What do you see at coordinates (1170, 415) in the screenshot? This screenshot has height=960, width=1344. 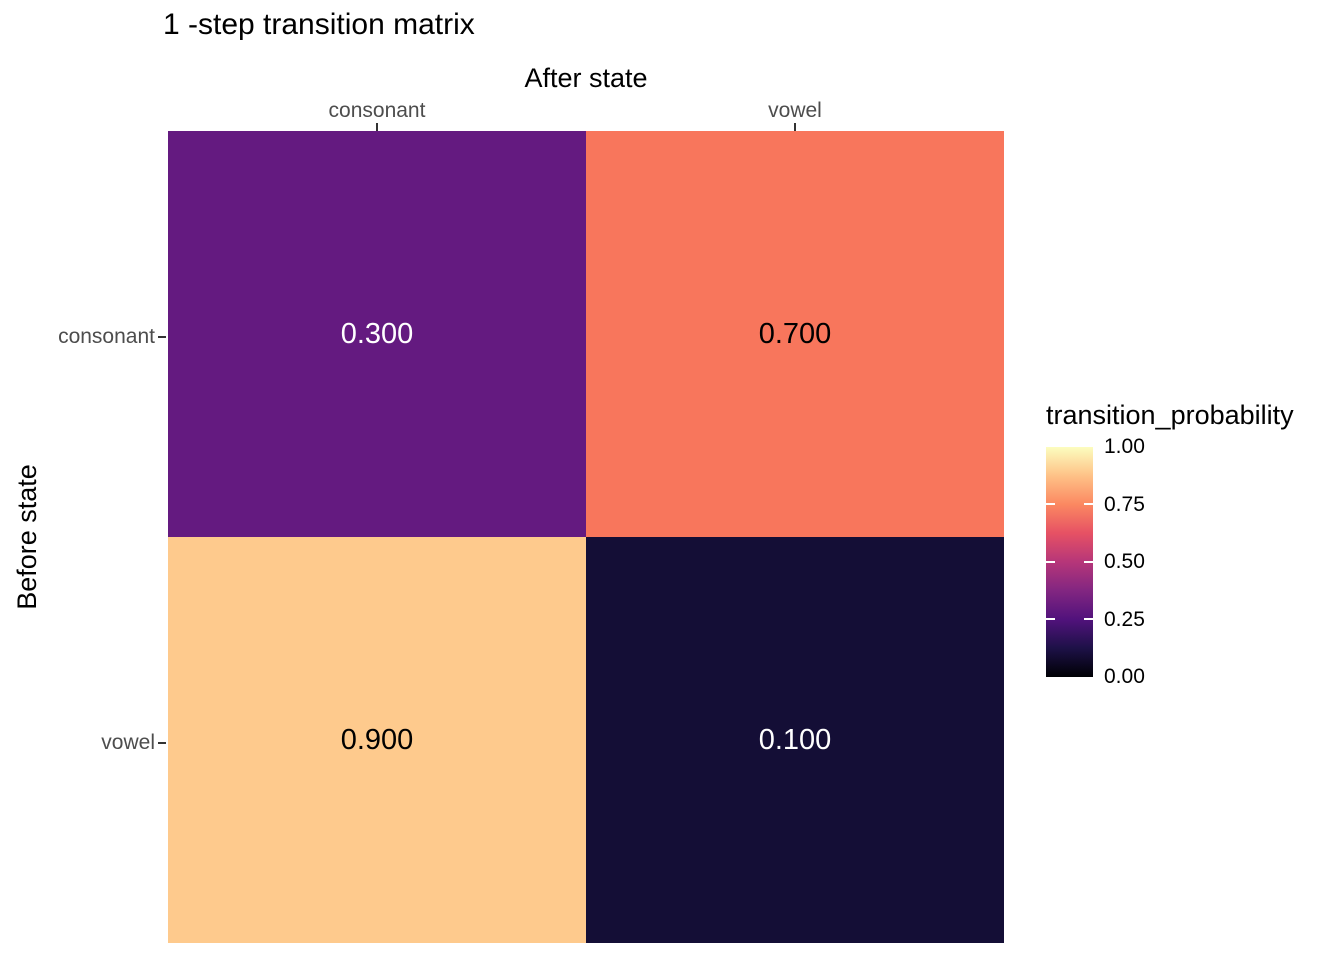 I see `legend-title: transition_probability` at bounding box center [1170, 415].